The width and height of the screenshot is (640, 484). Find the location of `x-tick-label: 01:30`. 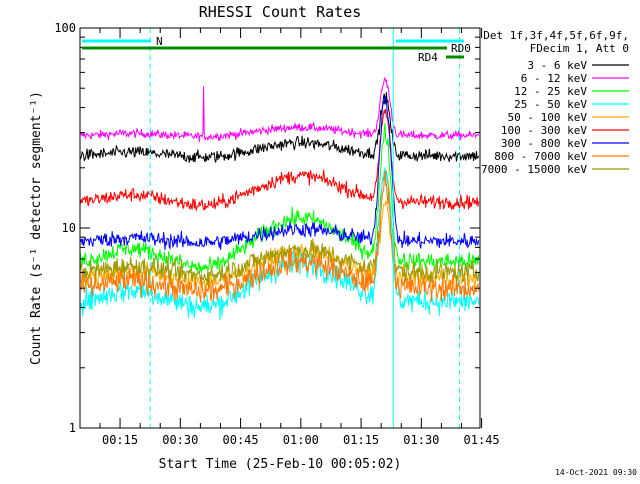

x-tick-label: 01:30 is located at coordinates (421, 440).